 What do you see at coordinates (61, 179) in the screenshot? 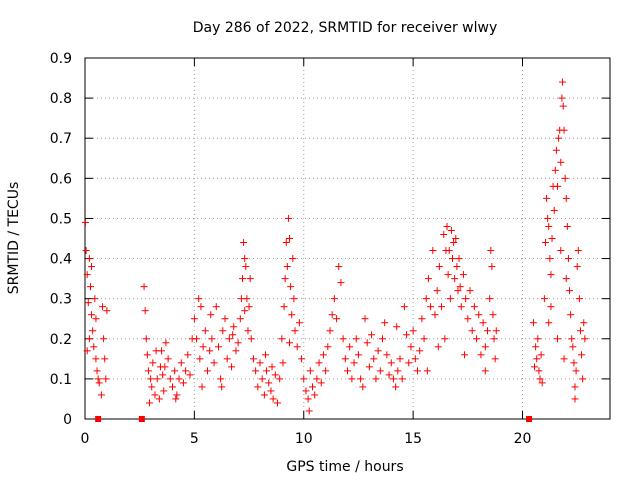
I see `y-tick-label: 0.6` at bounding box center [61, 179].